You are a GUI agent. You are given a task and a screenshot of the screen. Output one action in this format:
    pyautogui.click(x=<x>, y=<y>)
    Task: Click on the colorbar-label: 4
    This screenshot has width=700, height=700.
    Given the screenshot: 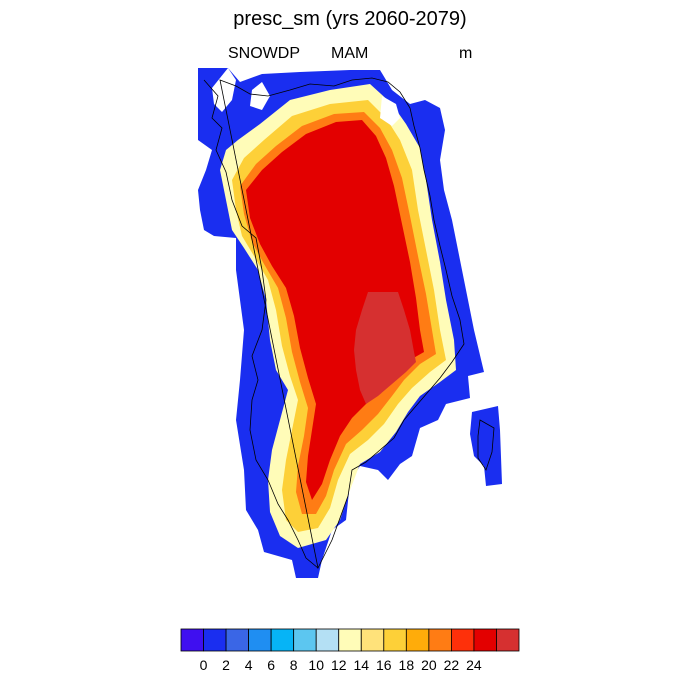 What is the action you would take?
    pyautogui.click(x=249, y=665)
    